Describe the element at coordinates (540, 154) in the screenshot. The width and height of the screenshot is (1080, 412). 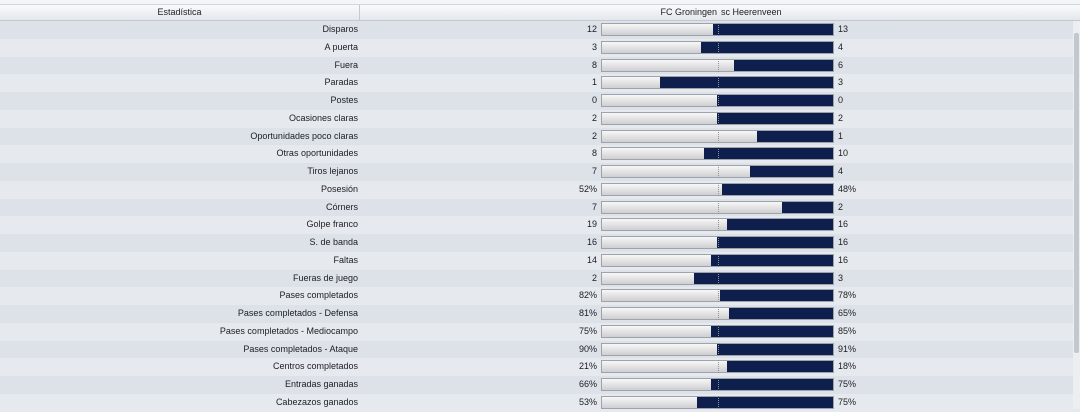
I see `table-row: Otras oportunidades 8 10` at that location.